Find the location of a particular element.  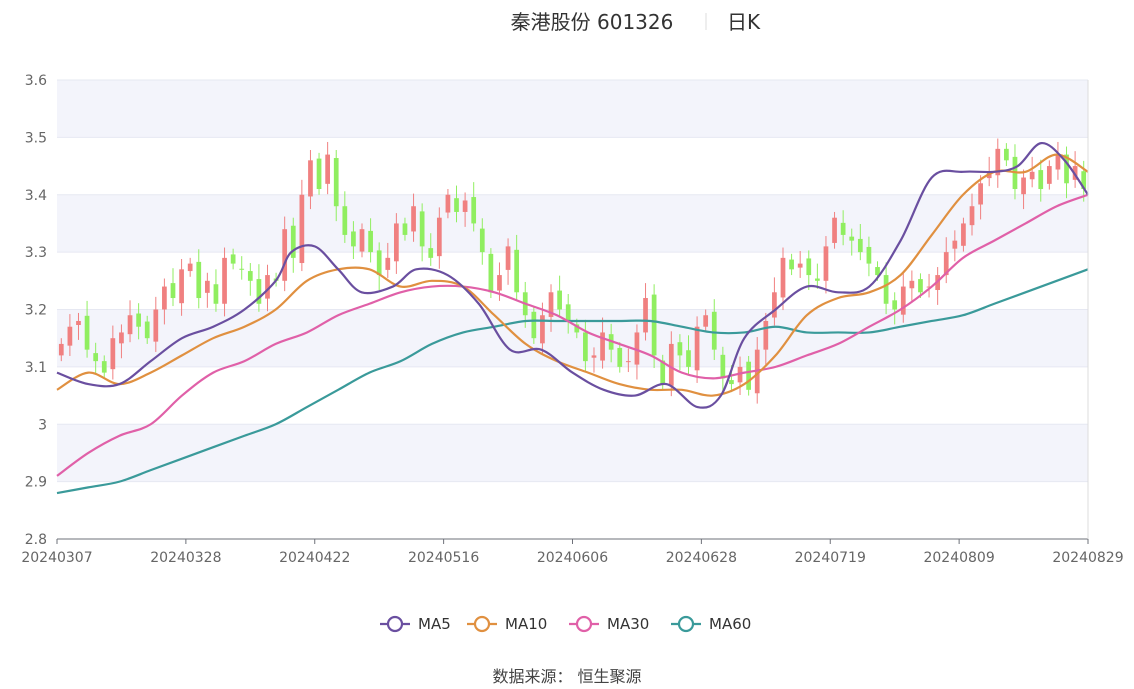

y-tick-label: 3 is located at coordinates (42, 425).